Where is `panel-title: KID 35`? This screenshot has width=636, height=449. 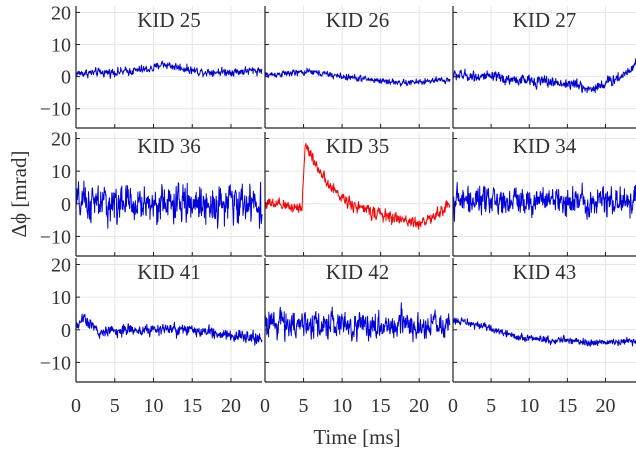 panel-title: KID 35 is located at coordinates (358, 146).